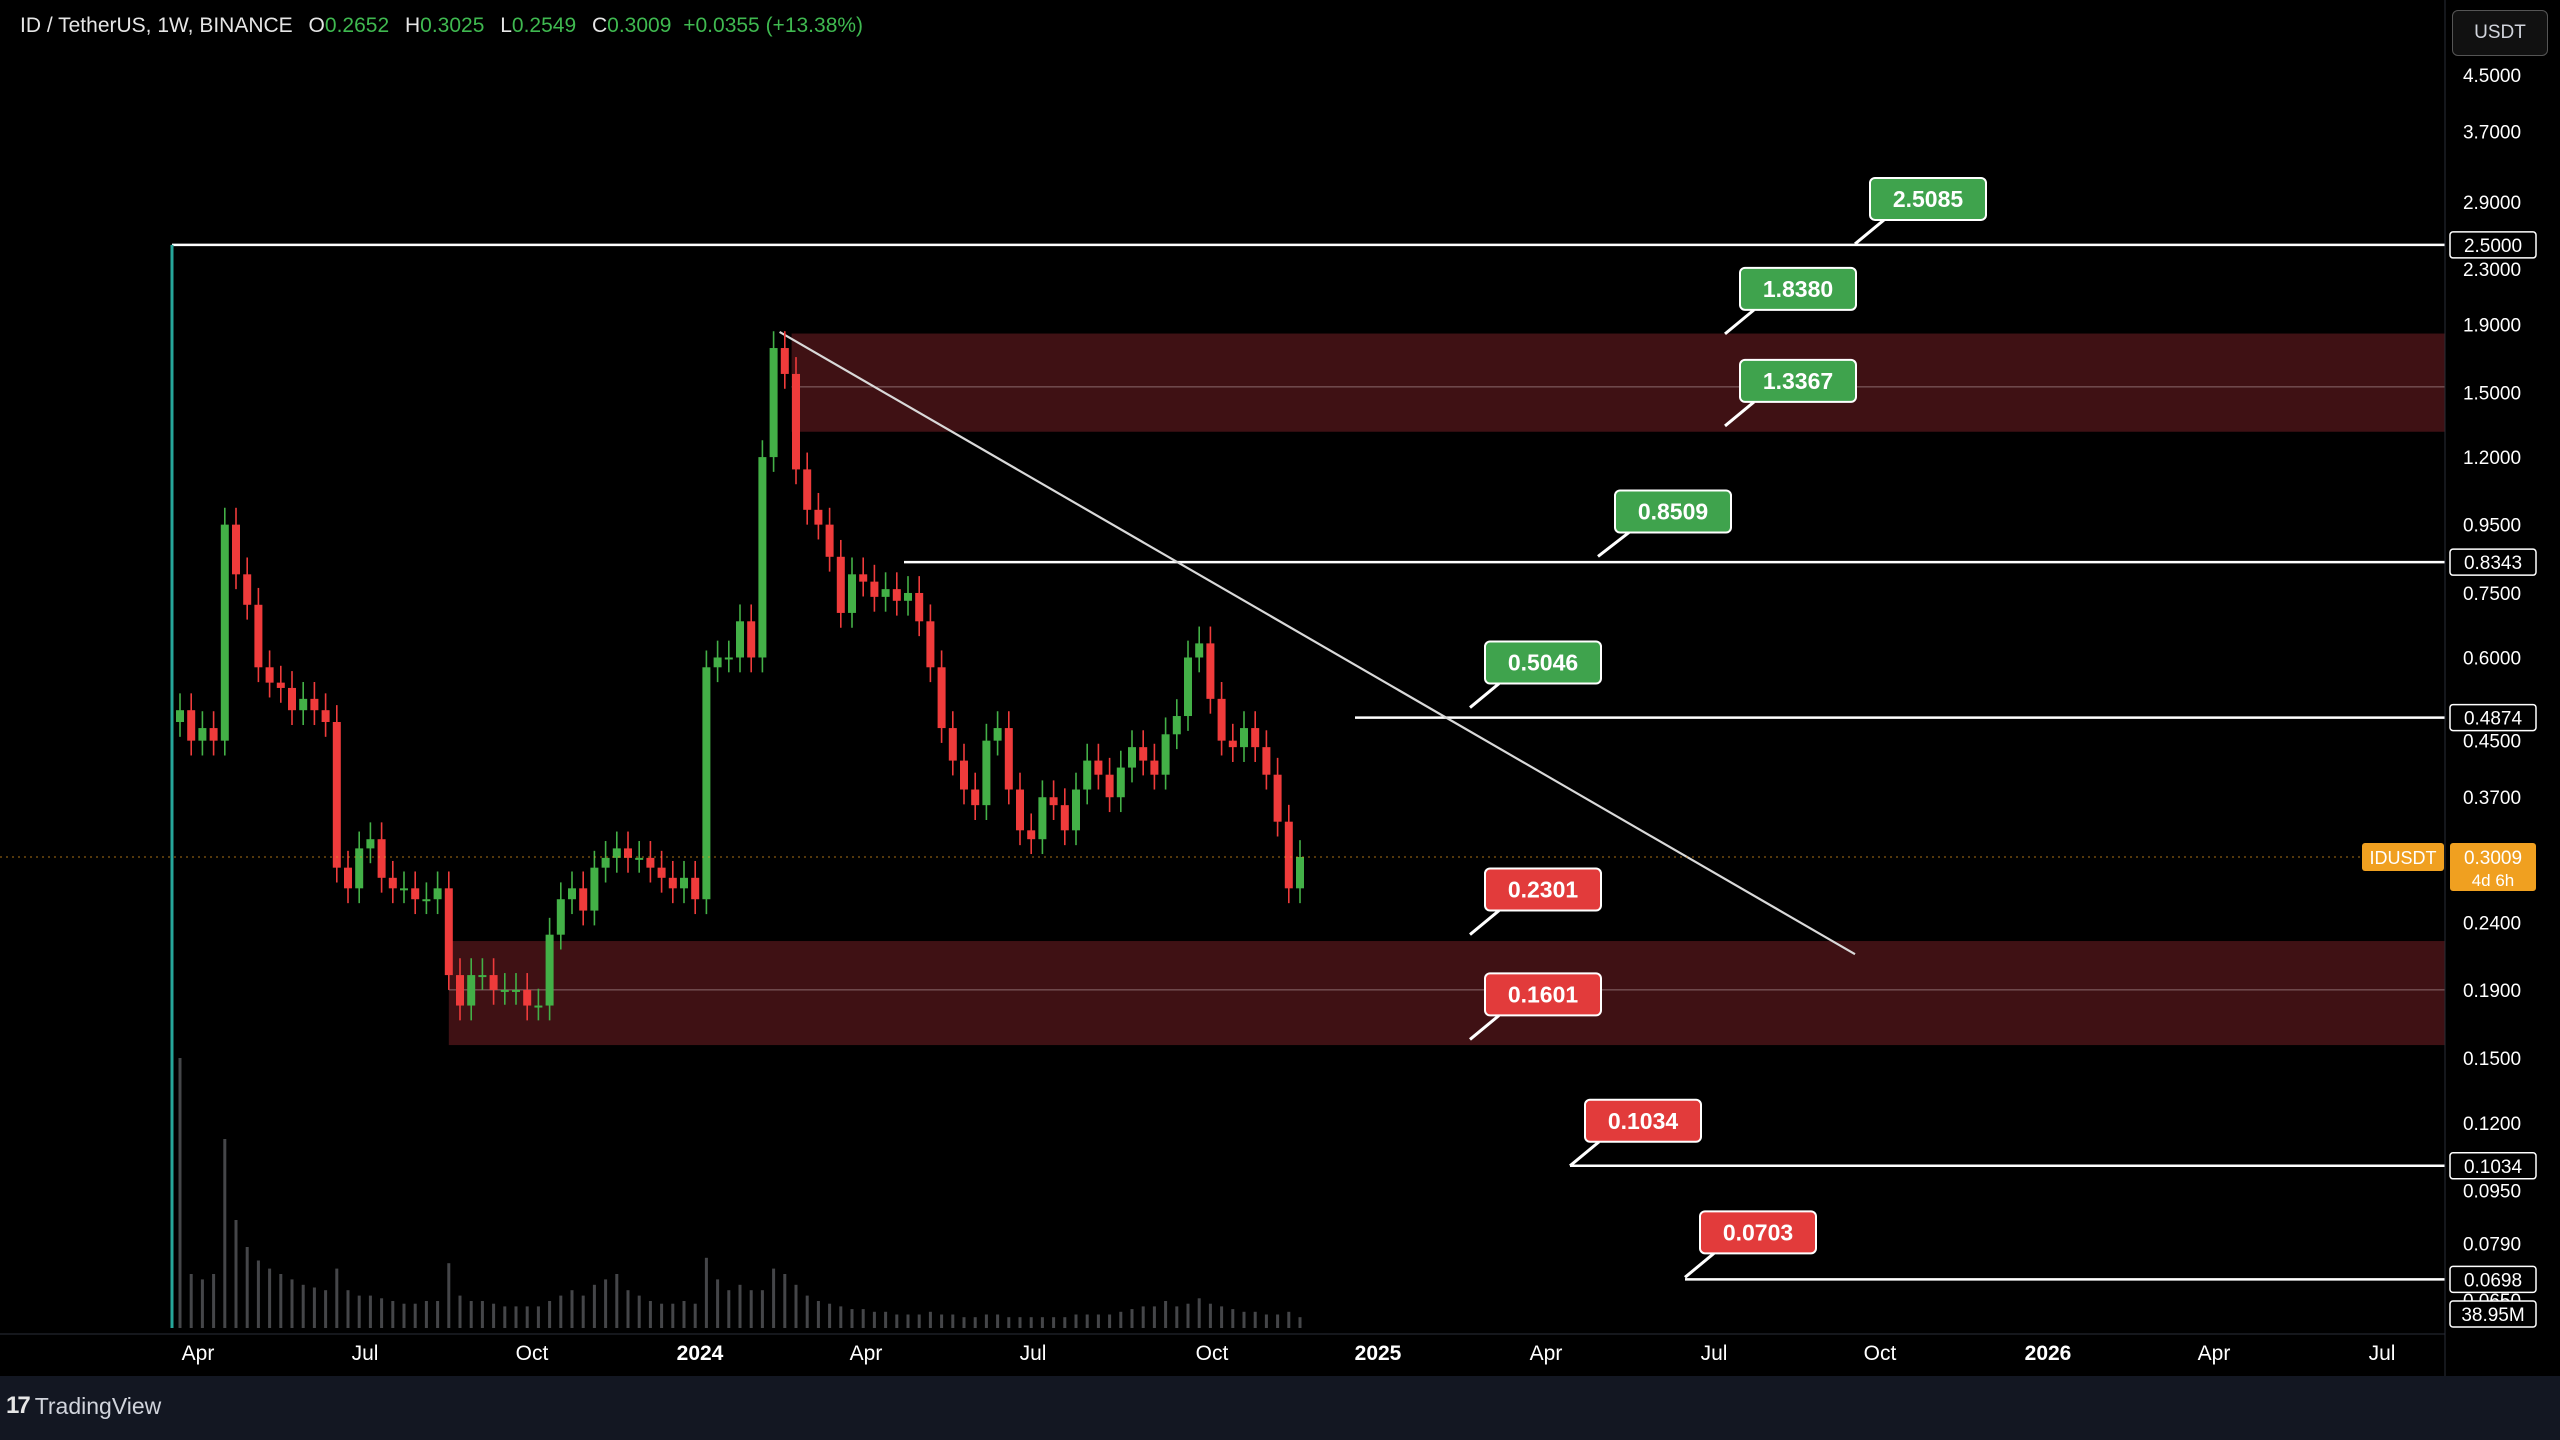 The image size is (2560, 1440). I want to click on x-tick-label: Apr, so click(198, 1353).